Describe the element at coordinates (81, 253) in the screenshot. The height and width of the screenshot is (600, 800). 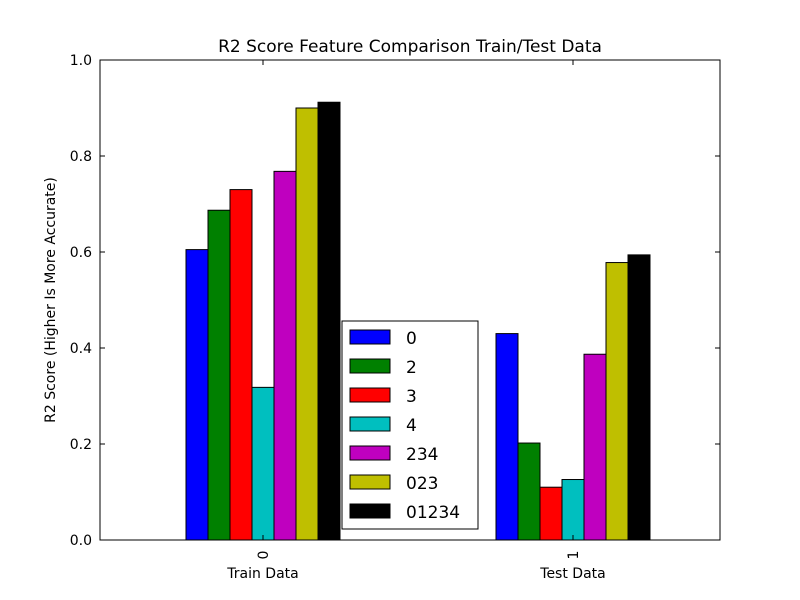
I see `y-tick-label: 0.6` at that location.